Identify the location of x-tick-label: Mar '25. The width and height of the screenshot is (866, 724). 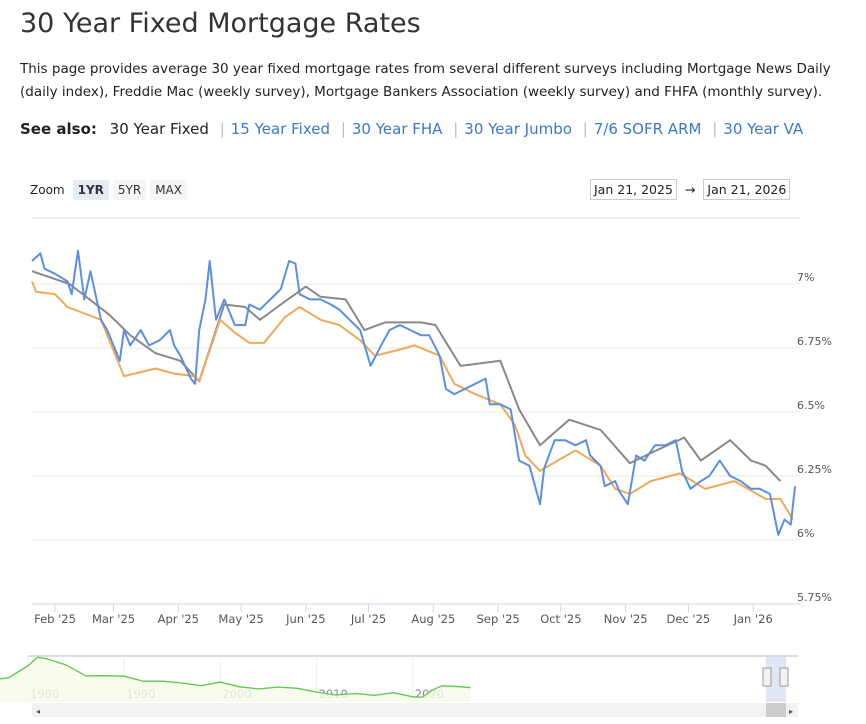
(113, 619).